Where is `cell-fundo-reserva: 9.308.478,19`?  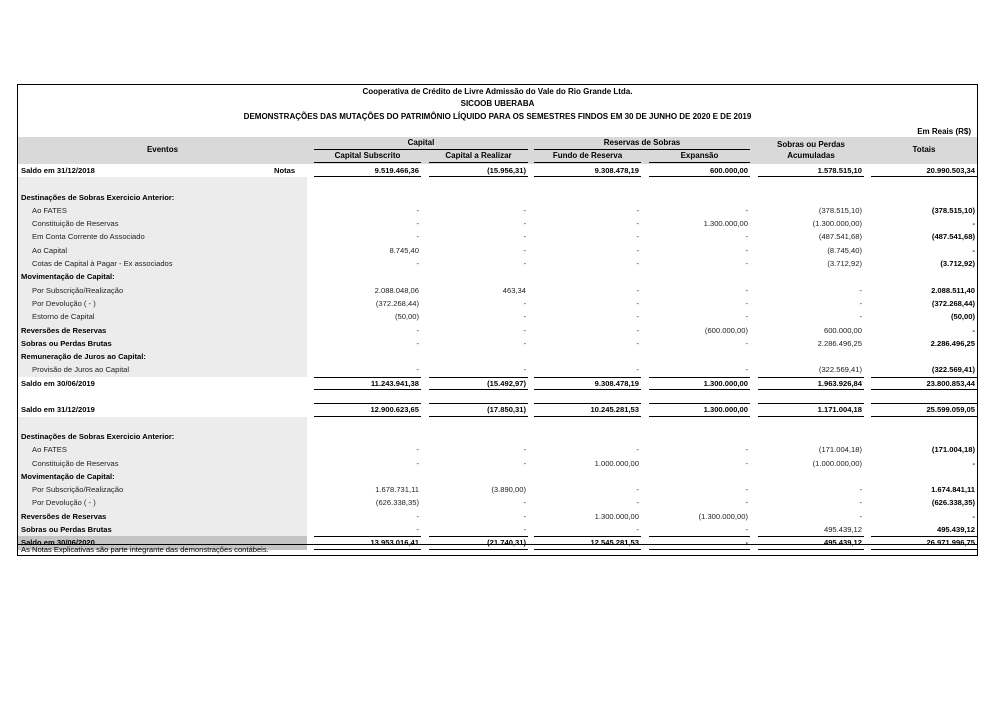 cell-fundo-reserva: 9.308.478,19 is located at coordinates (587, 171).